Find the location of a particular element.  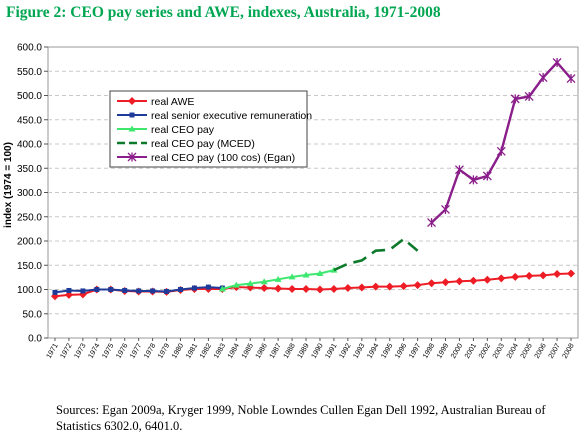

x-tick-label: 2004 is located at coordinates (512, 351).